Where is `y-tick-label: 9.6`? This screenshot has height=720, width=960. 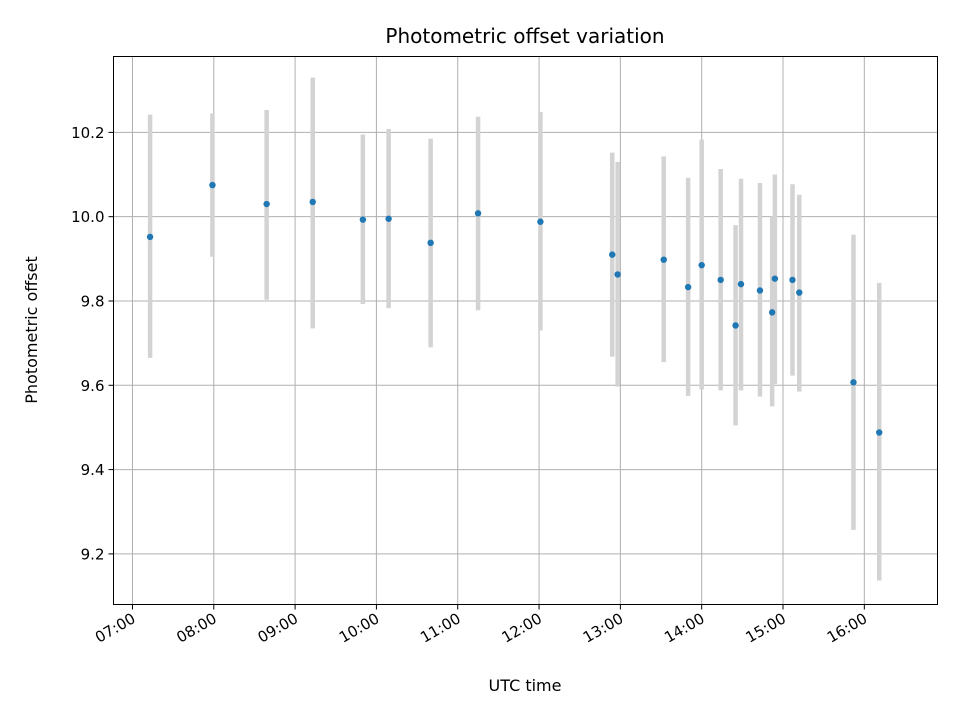
y-tick-label: 9.6 is located at coordinates (93, 386).